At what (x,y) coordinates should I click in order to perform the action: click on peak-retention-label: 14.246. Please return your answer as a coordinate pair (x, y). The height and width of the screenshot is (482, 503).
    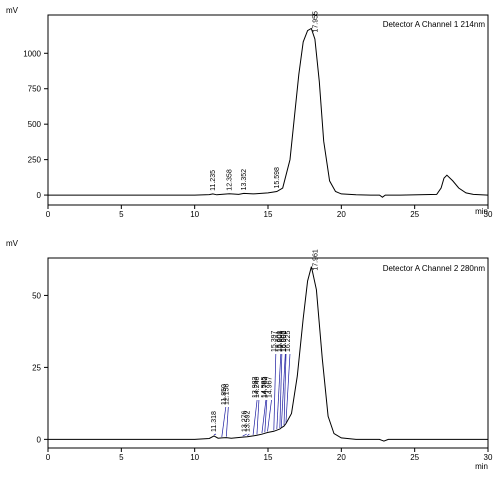
    Looking at the image, I should click on (257, 387).